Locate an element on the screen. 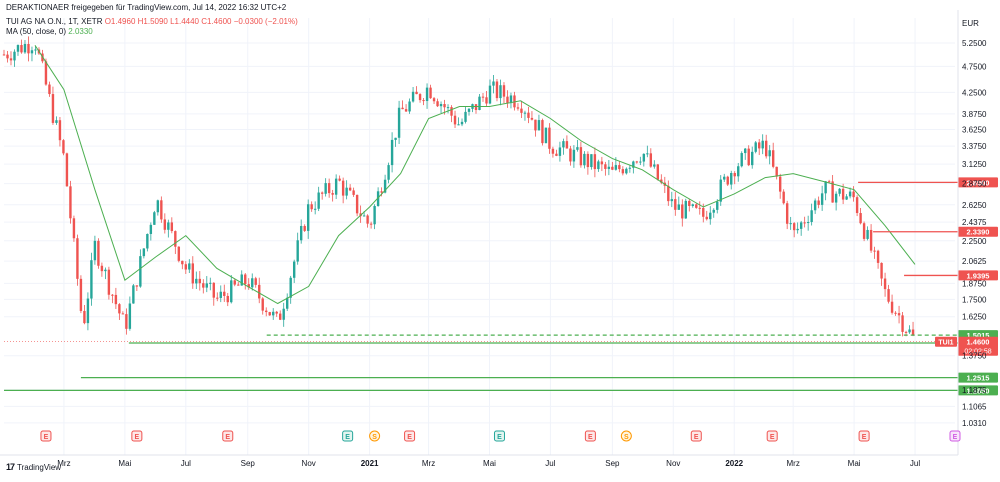  time-tick-label: 2021 is located at coordinates (370, 463).